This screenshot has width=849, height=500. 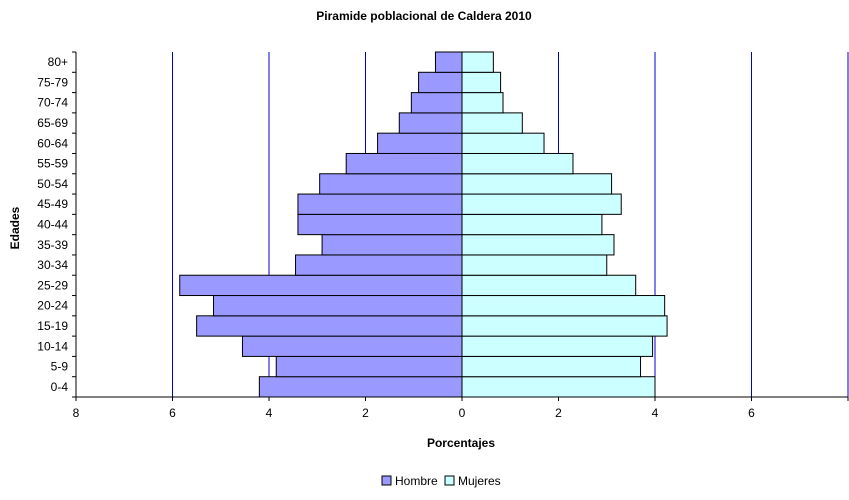 What do you see at coordinates (52, 123) in the screenshot?
I see `y-tick-label: 65-69` at bounding box center [52, 123].